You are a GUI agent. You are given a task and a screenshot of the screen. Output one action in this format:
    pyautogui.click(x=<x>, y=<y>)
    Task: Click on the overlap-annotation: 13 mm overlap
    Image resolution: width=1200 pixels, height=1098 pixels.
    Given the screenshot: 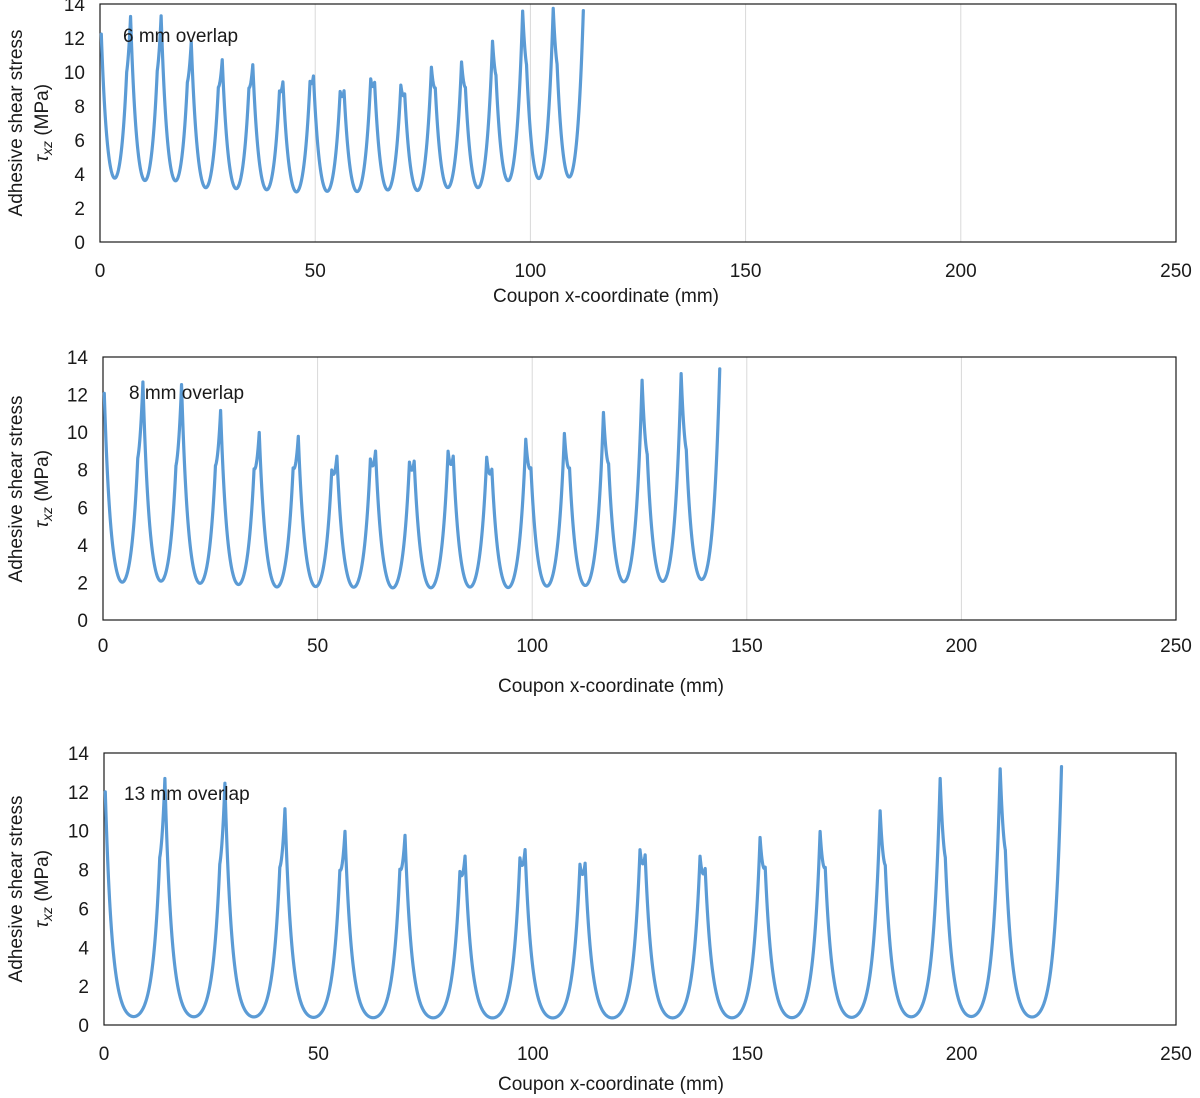 What is the action you would take?
    pyautogui.click(x=187, y=794)
    